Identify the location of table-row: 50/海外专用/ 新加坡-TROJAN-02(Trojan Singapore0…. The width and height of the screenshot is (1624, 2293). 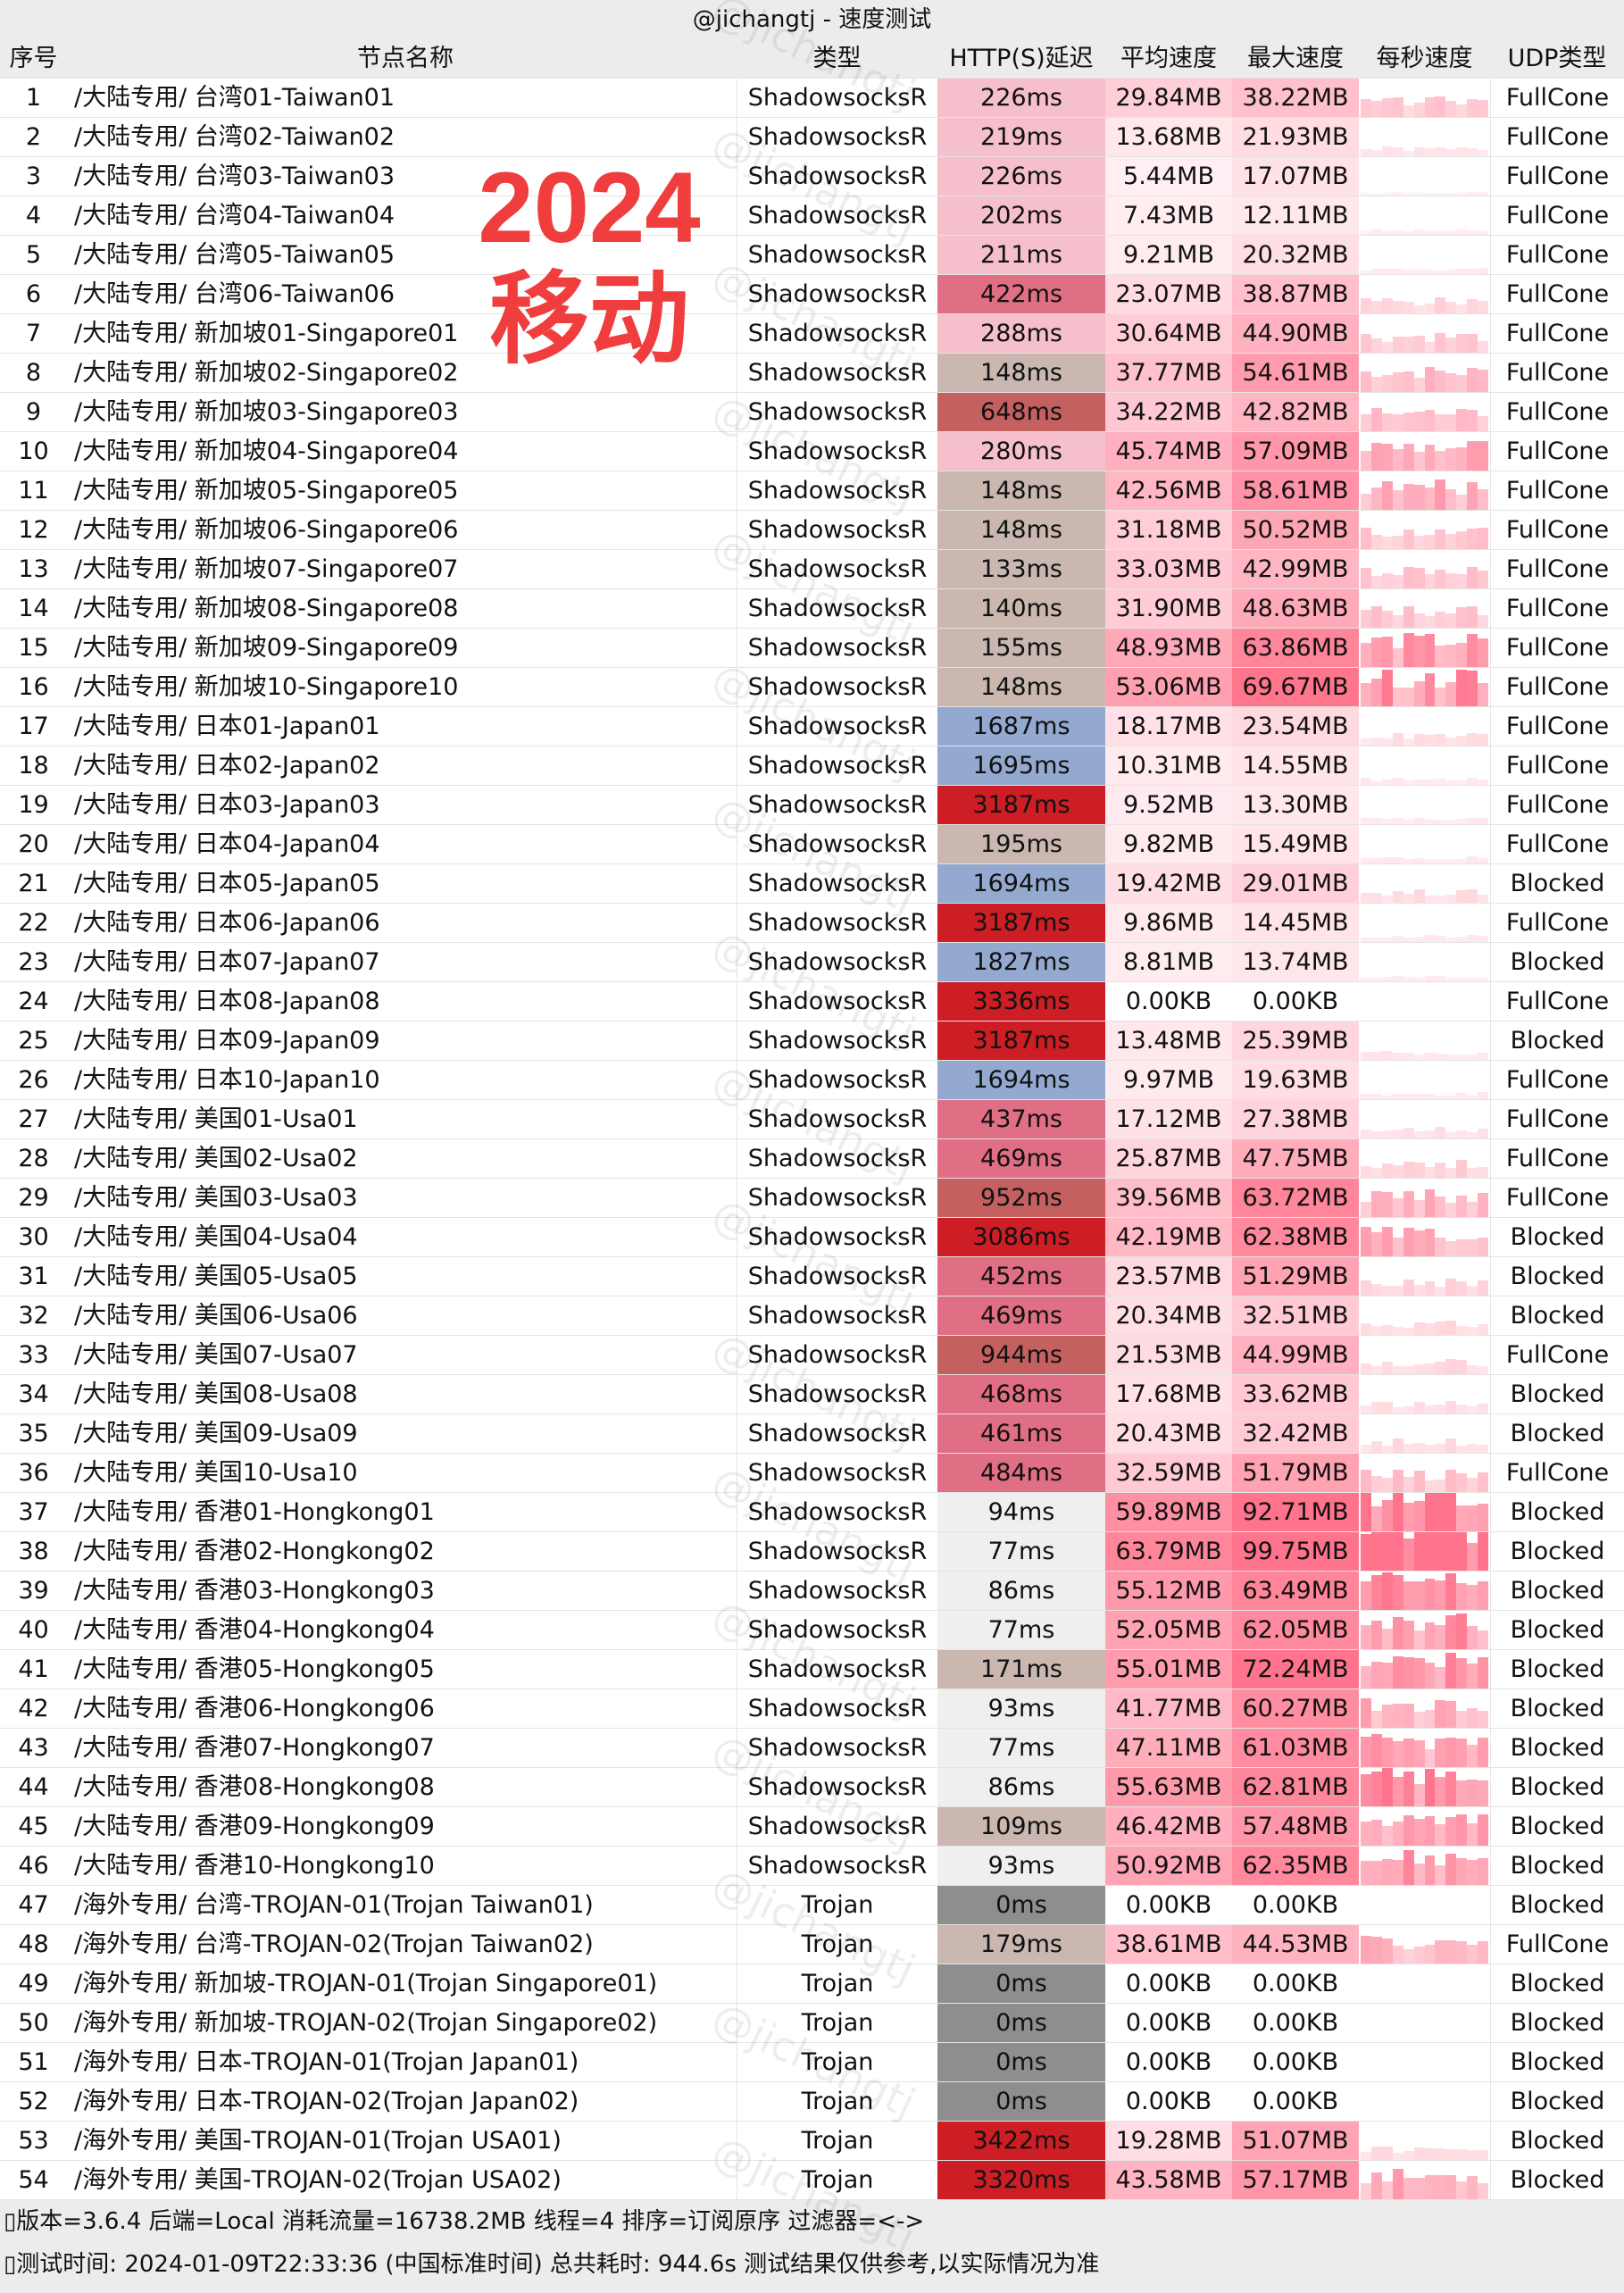
(812, 2023).